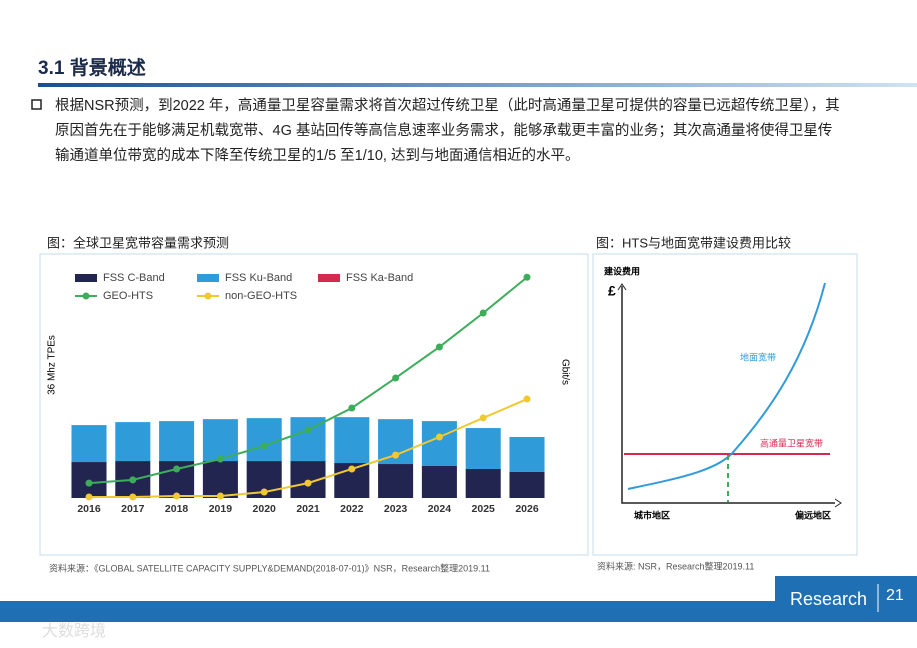 This screenshot has width=917, height=648. Describe the element at coordinates (379, 278) in the screenshot. I see `legend-label: FSS Ka-Band` at that location.